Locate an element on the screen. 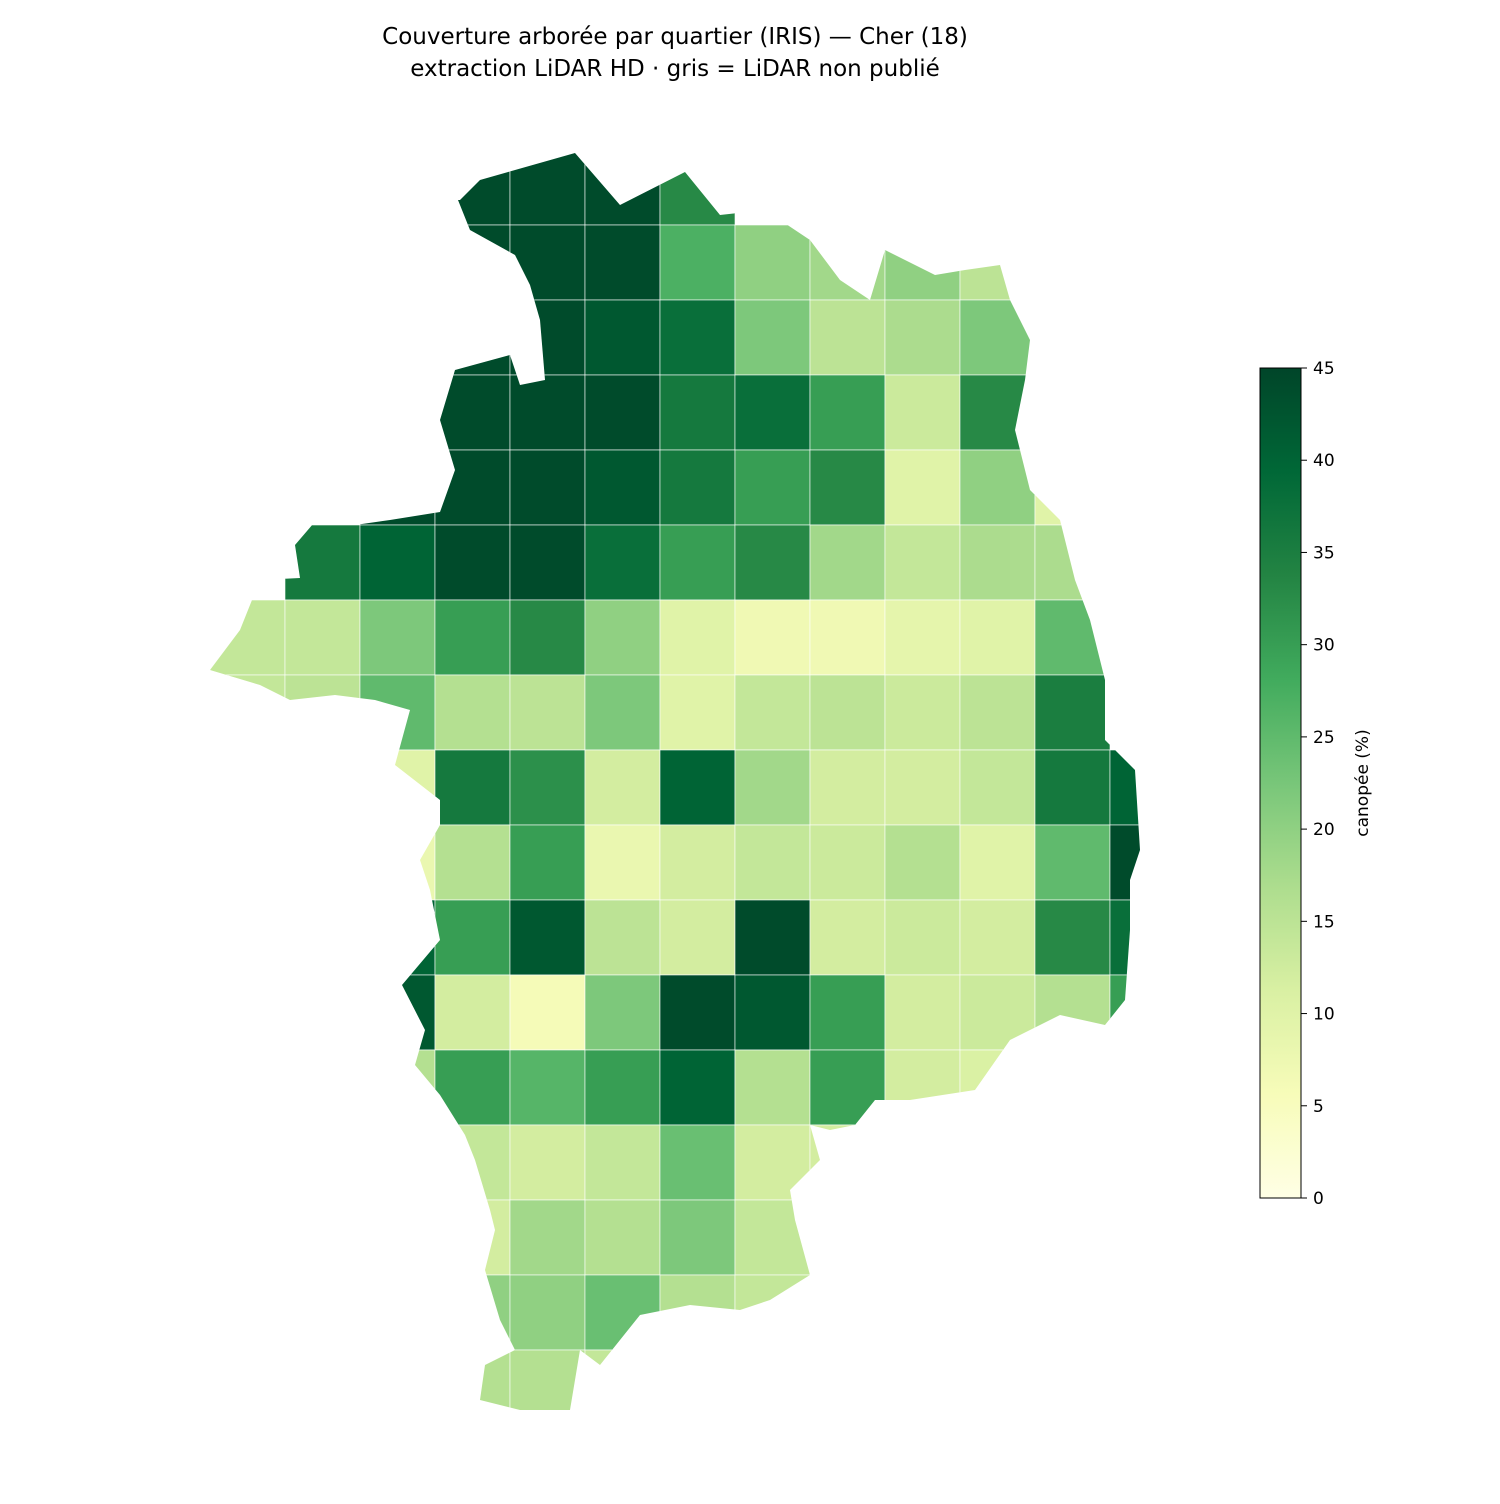  colorbar-tick-label: 45 is located at coordinates (1324, 369).